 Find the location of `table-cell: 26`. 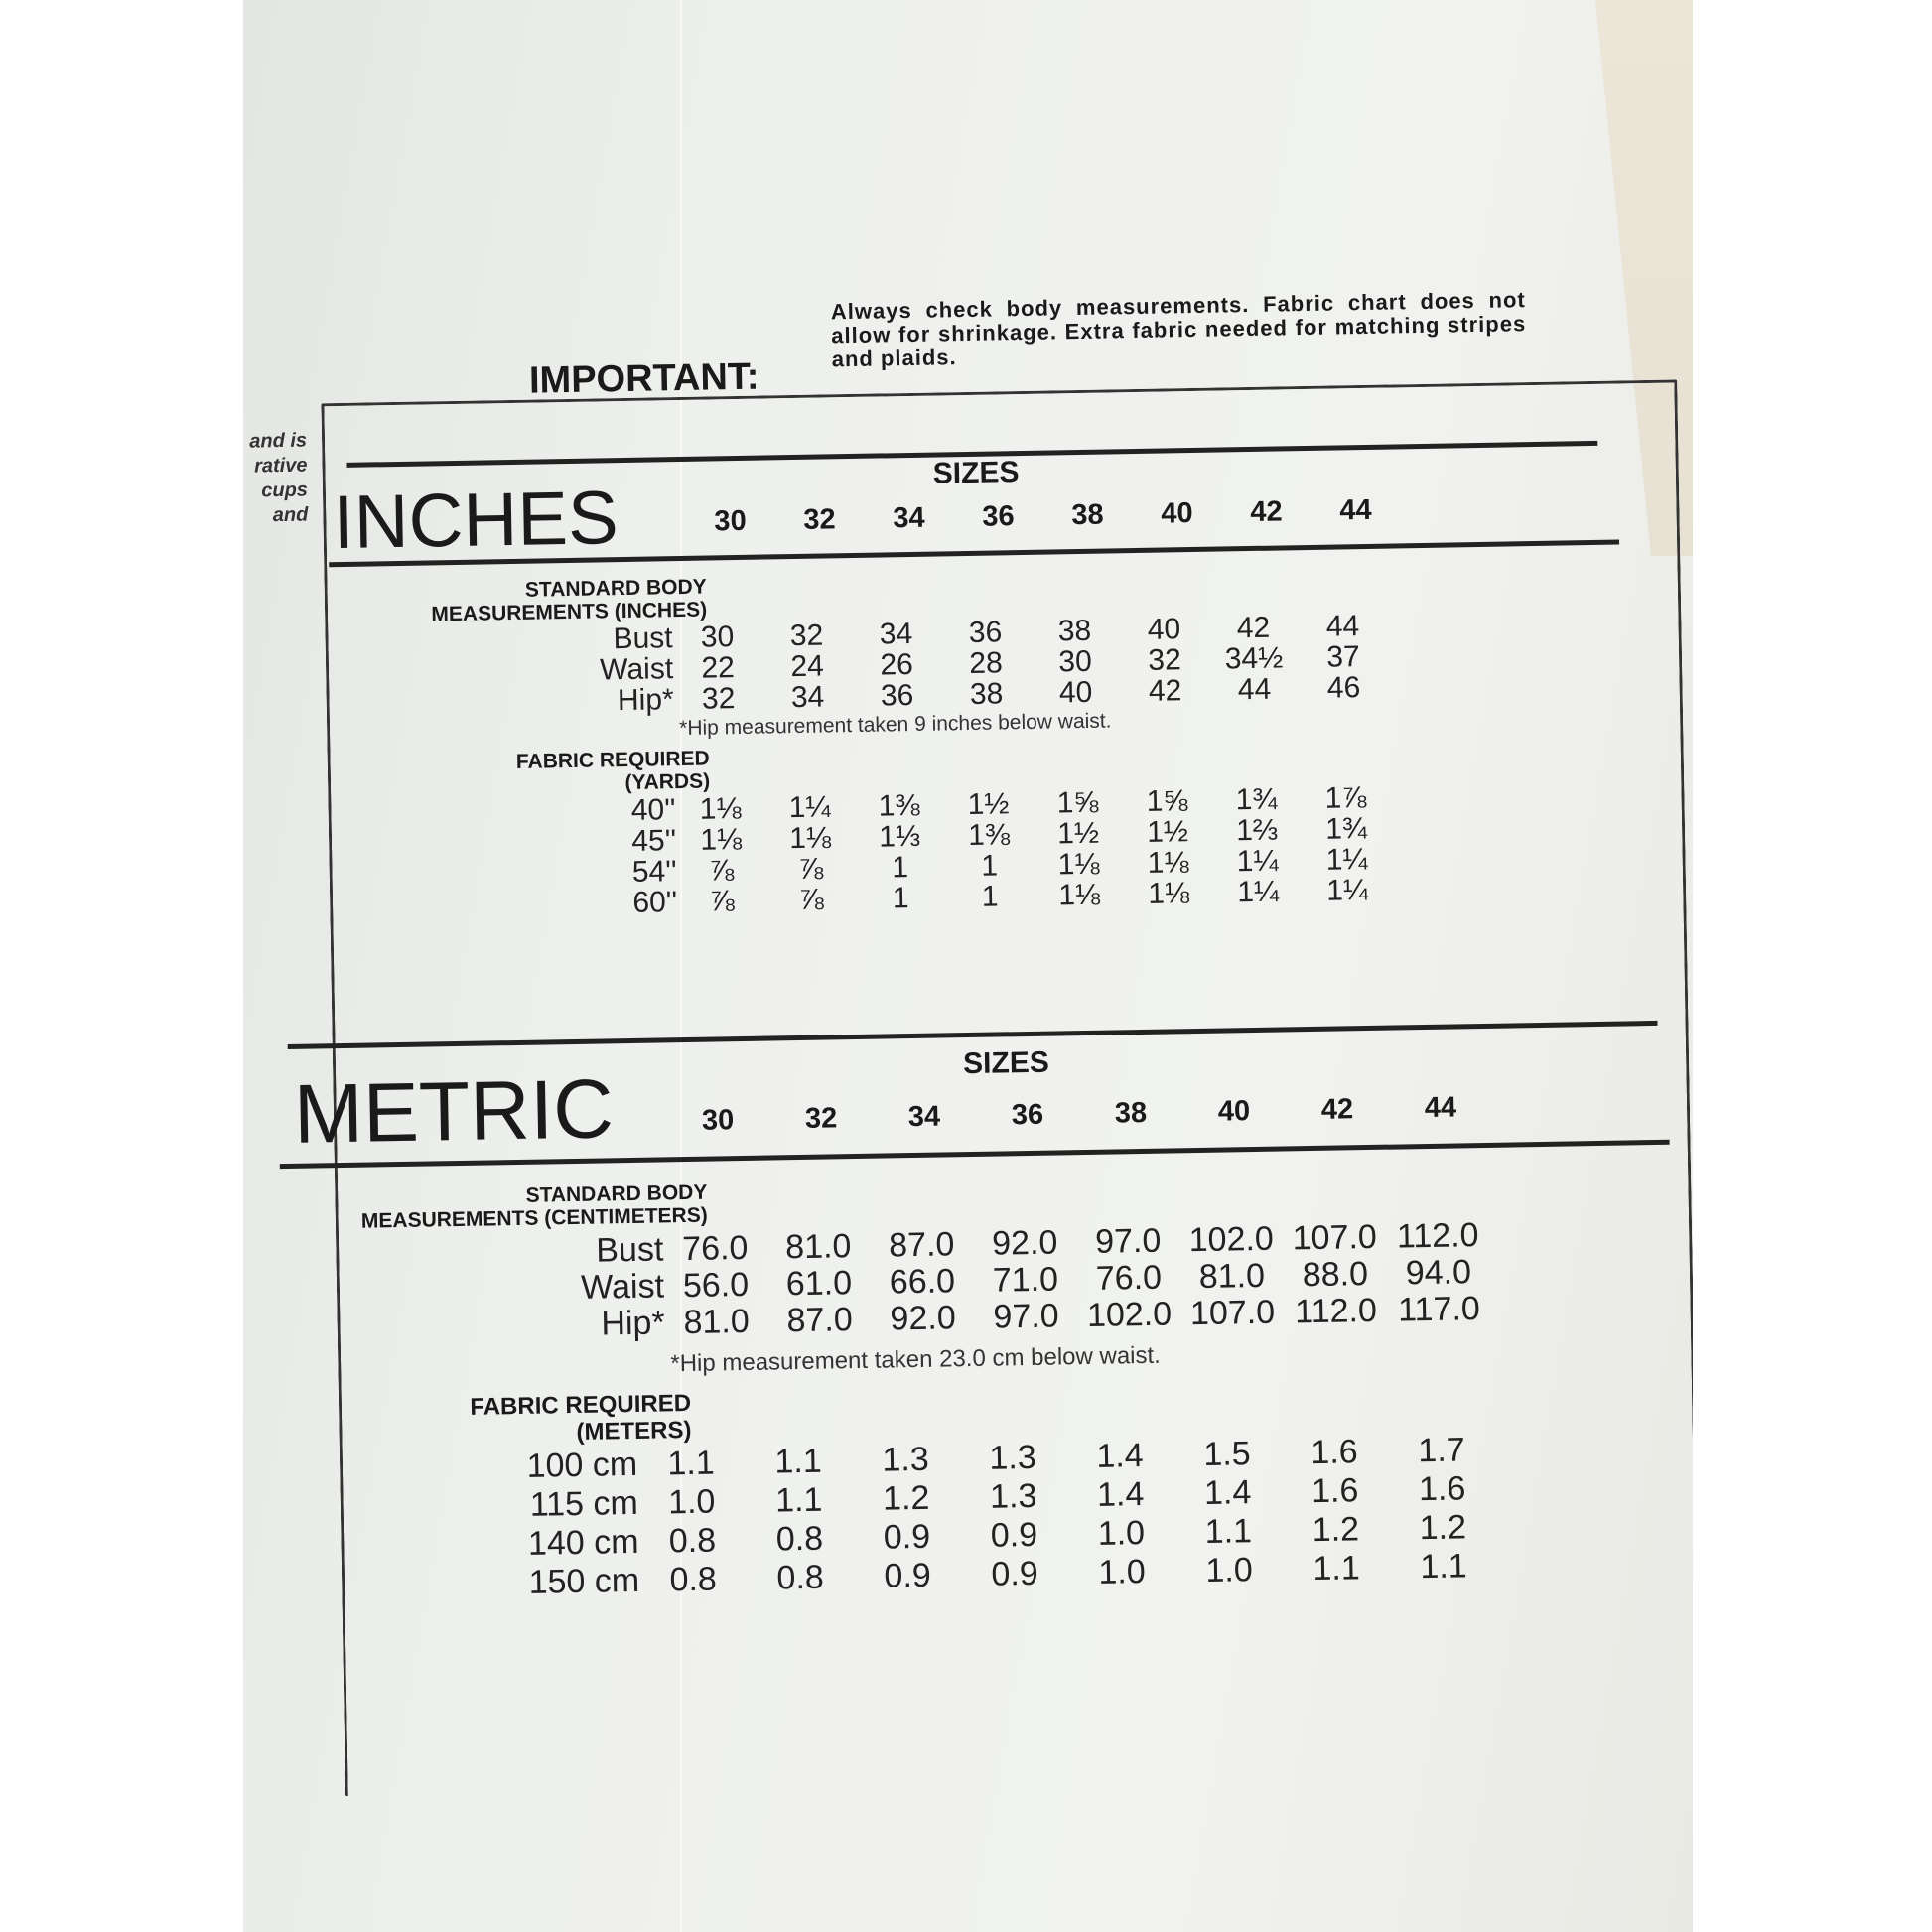

table-cell: 26 is located at coordinates (897, 664).